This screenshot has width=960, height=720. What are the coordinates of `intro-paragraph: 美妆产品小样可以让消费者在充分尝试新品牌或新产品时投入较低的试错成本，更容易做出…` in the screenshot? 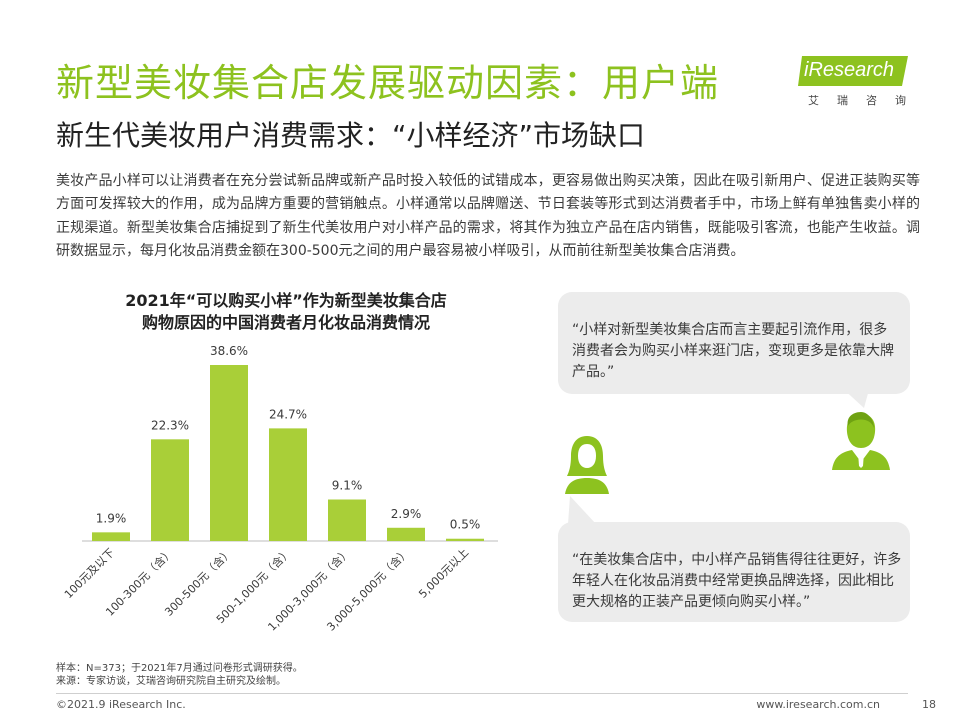 It's located at (488, 216).